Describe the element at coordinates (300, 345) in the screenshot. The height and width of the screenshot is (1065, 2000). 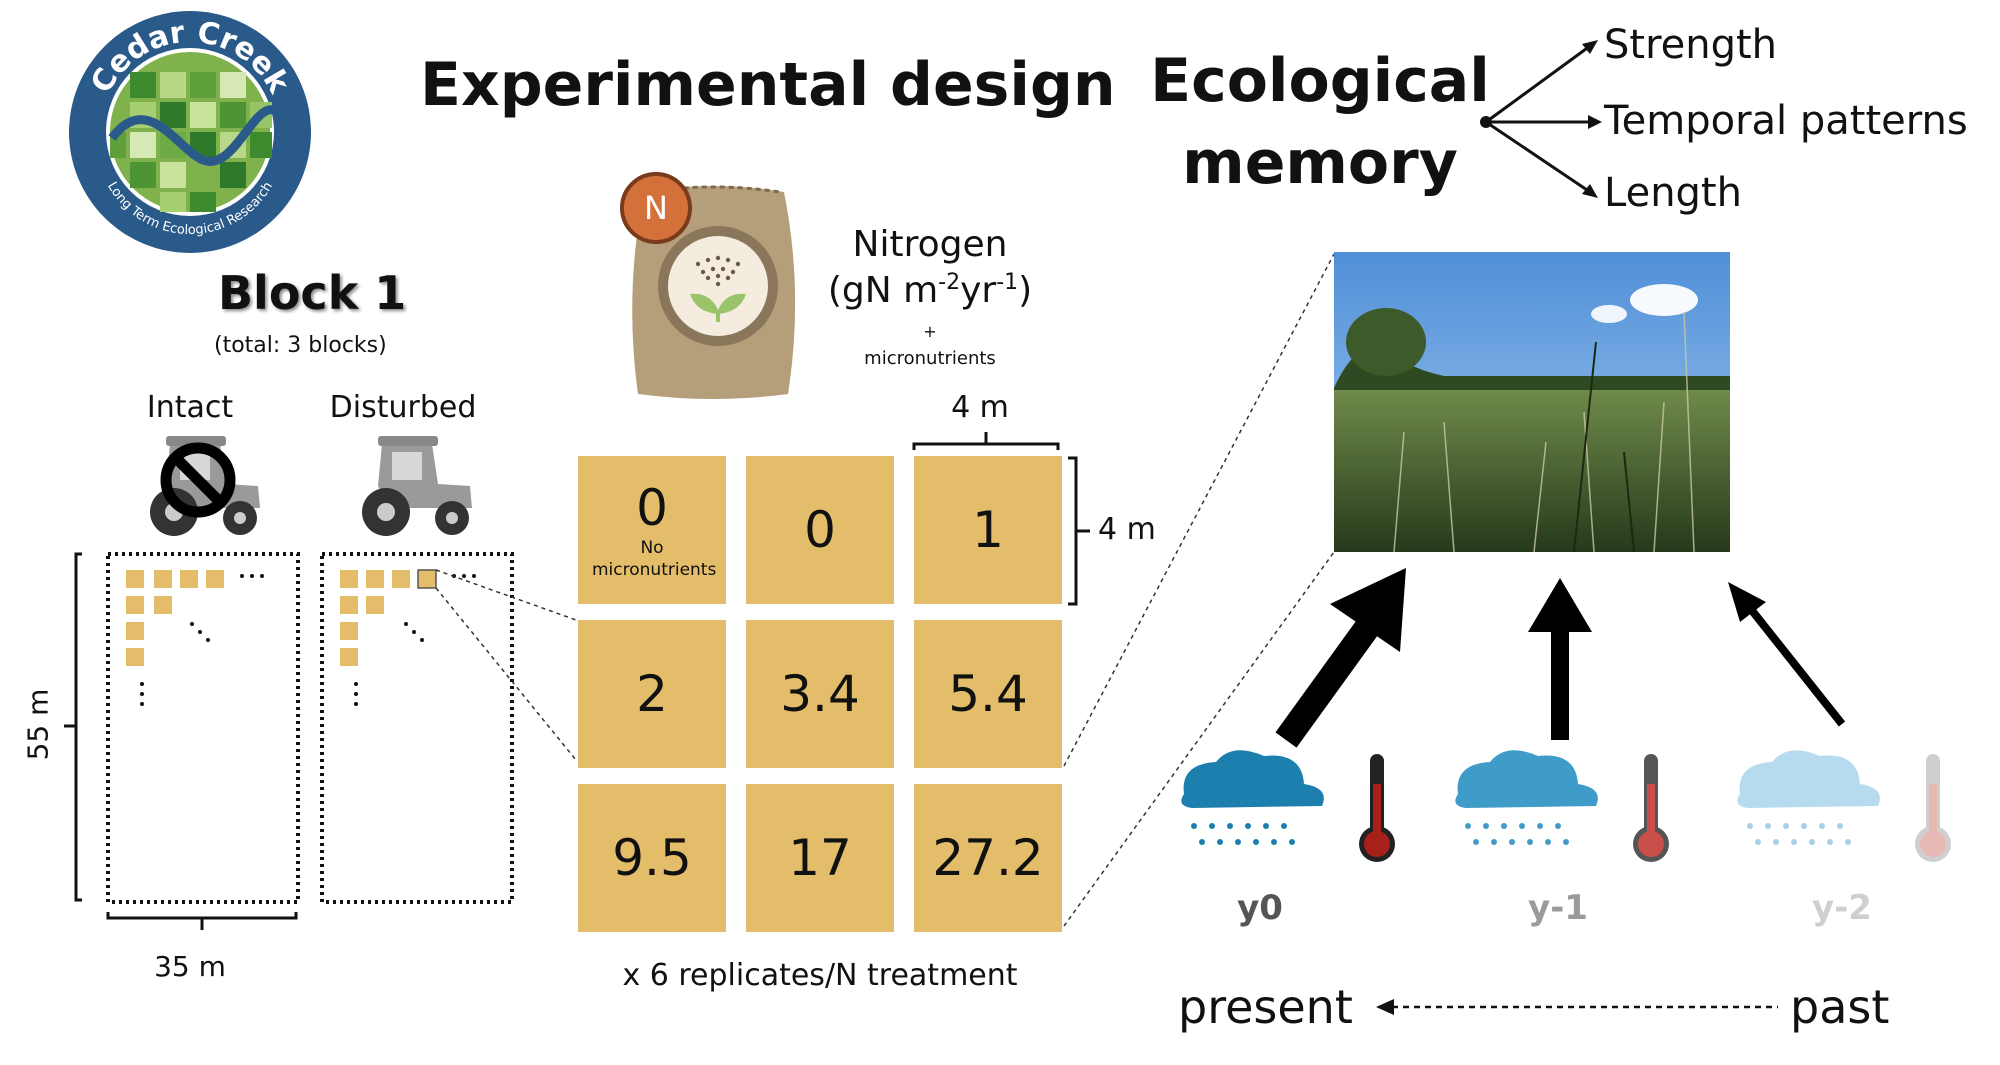
I see `block-note: (total: 3 blocks)` at that location.